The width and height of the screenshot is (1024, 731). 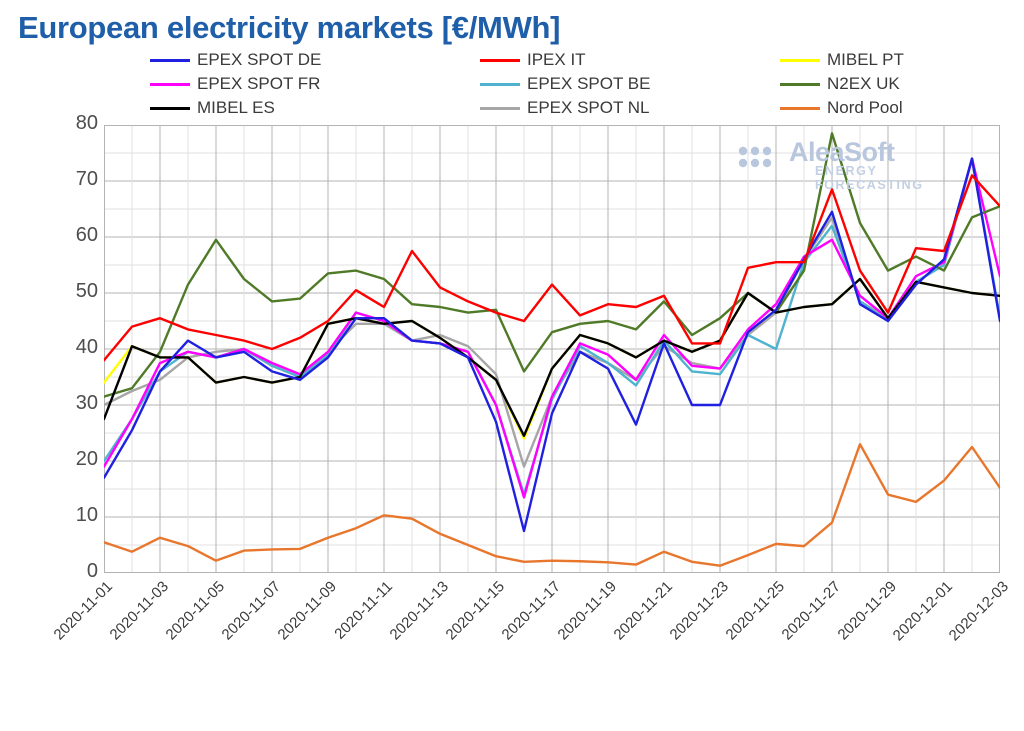 I want to click on legend-label: N2EX UK, so click(x=863, y=83).